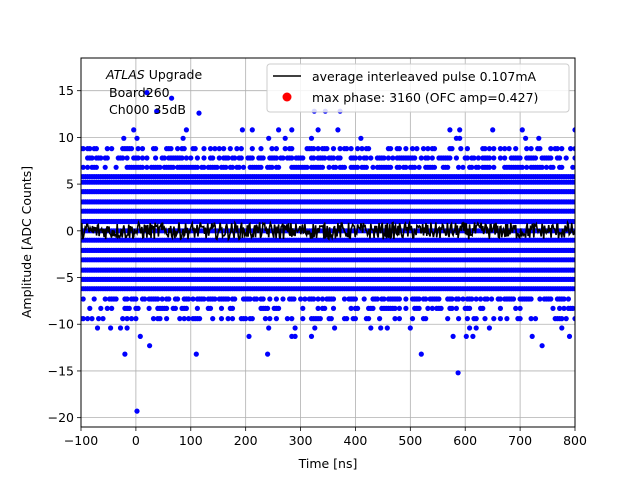  Describe the element at coordinates (66, 90) in the screenshot. I see `y-tick-label: 15` at that location.